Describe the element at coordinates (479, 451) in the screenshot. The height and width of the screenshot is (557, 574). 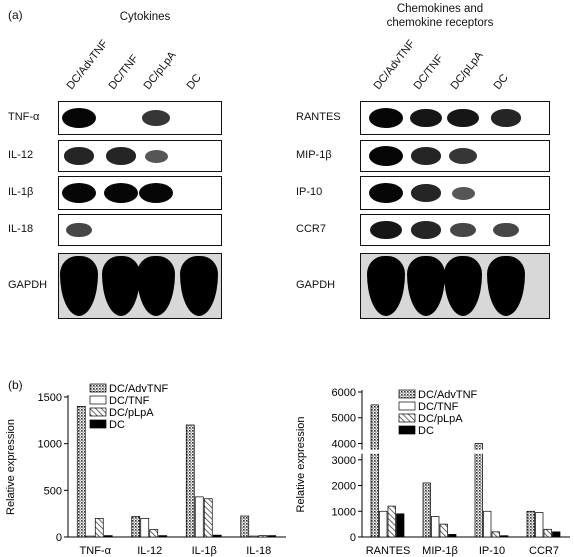
I see `bar-break` at that location.